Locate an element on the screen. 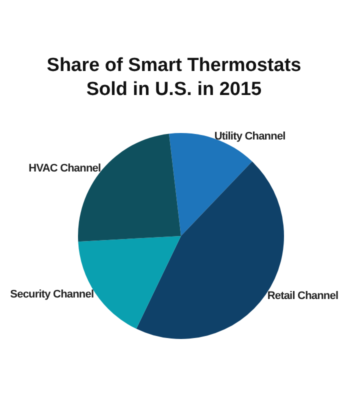  chart-title: Share of Smart Thermostats Sold in U.S. in 2015 is located at coordinates (174, 78).